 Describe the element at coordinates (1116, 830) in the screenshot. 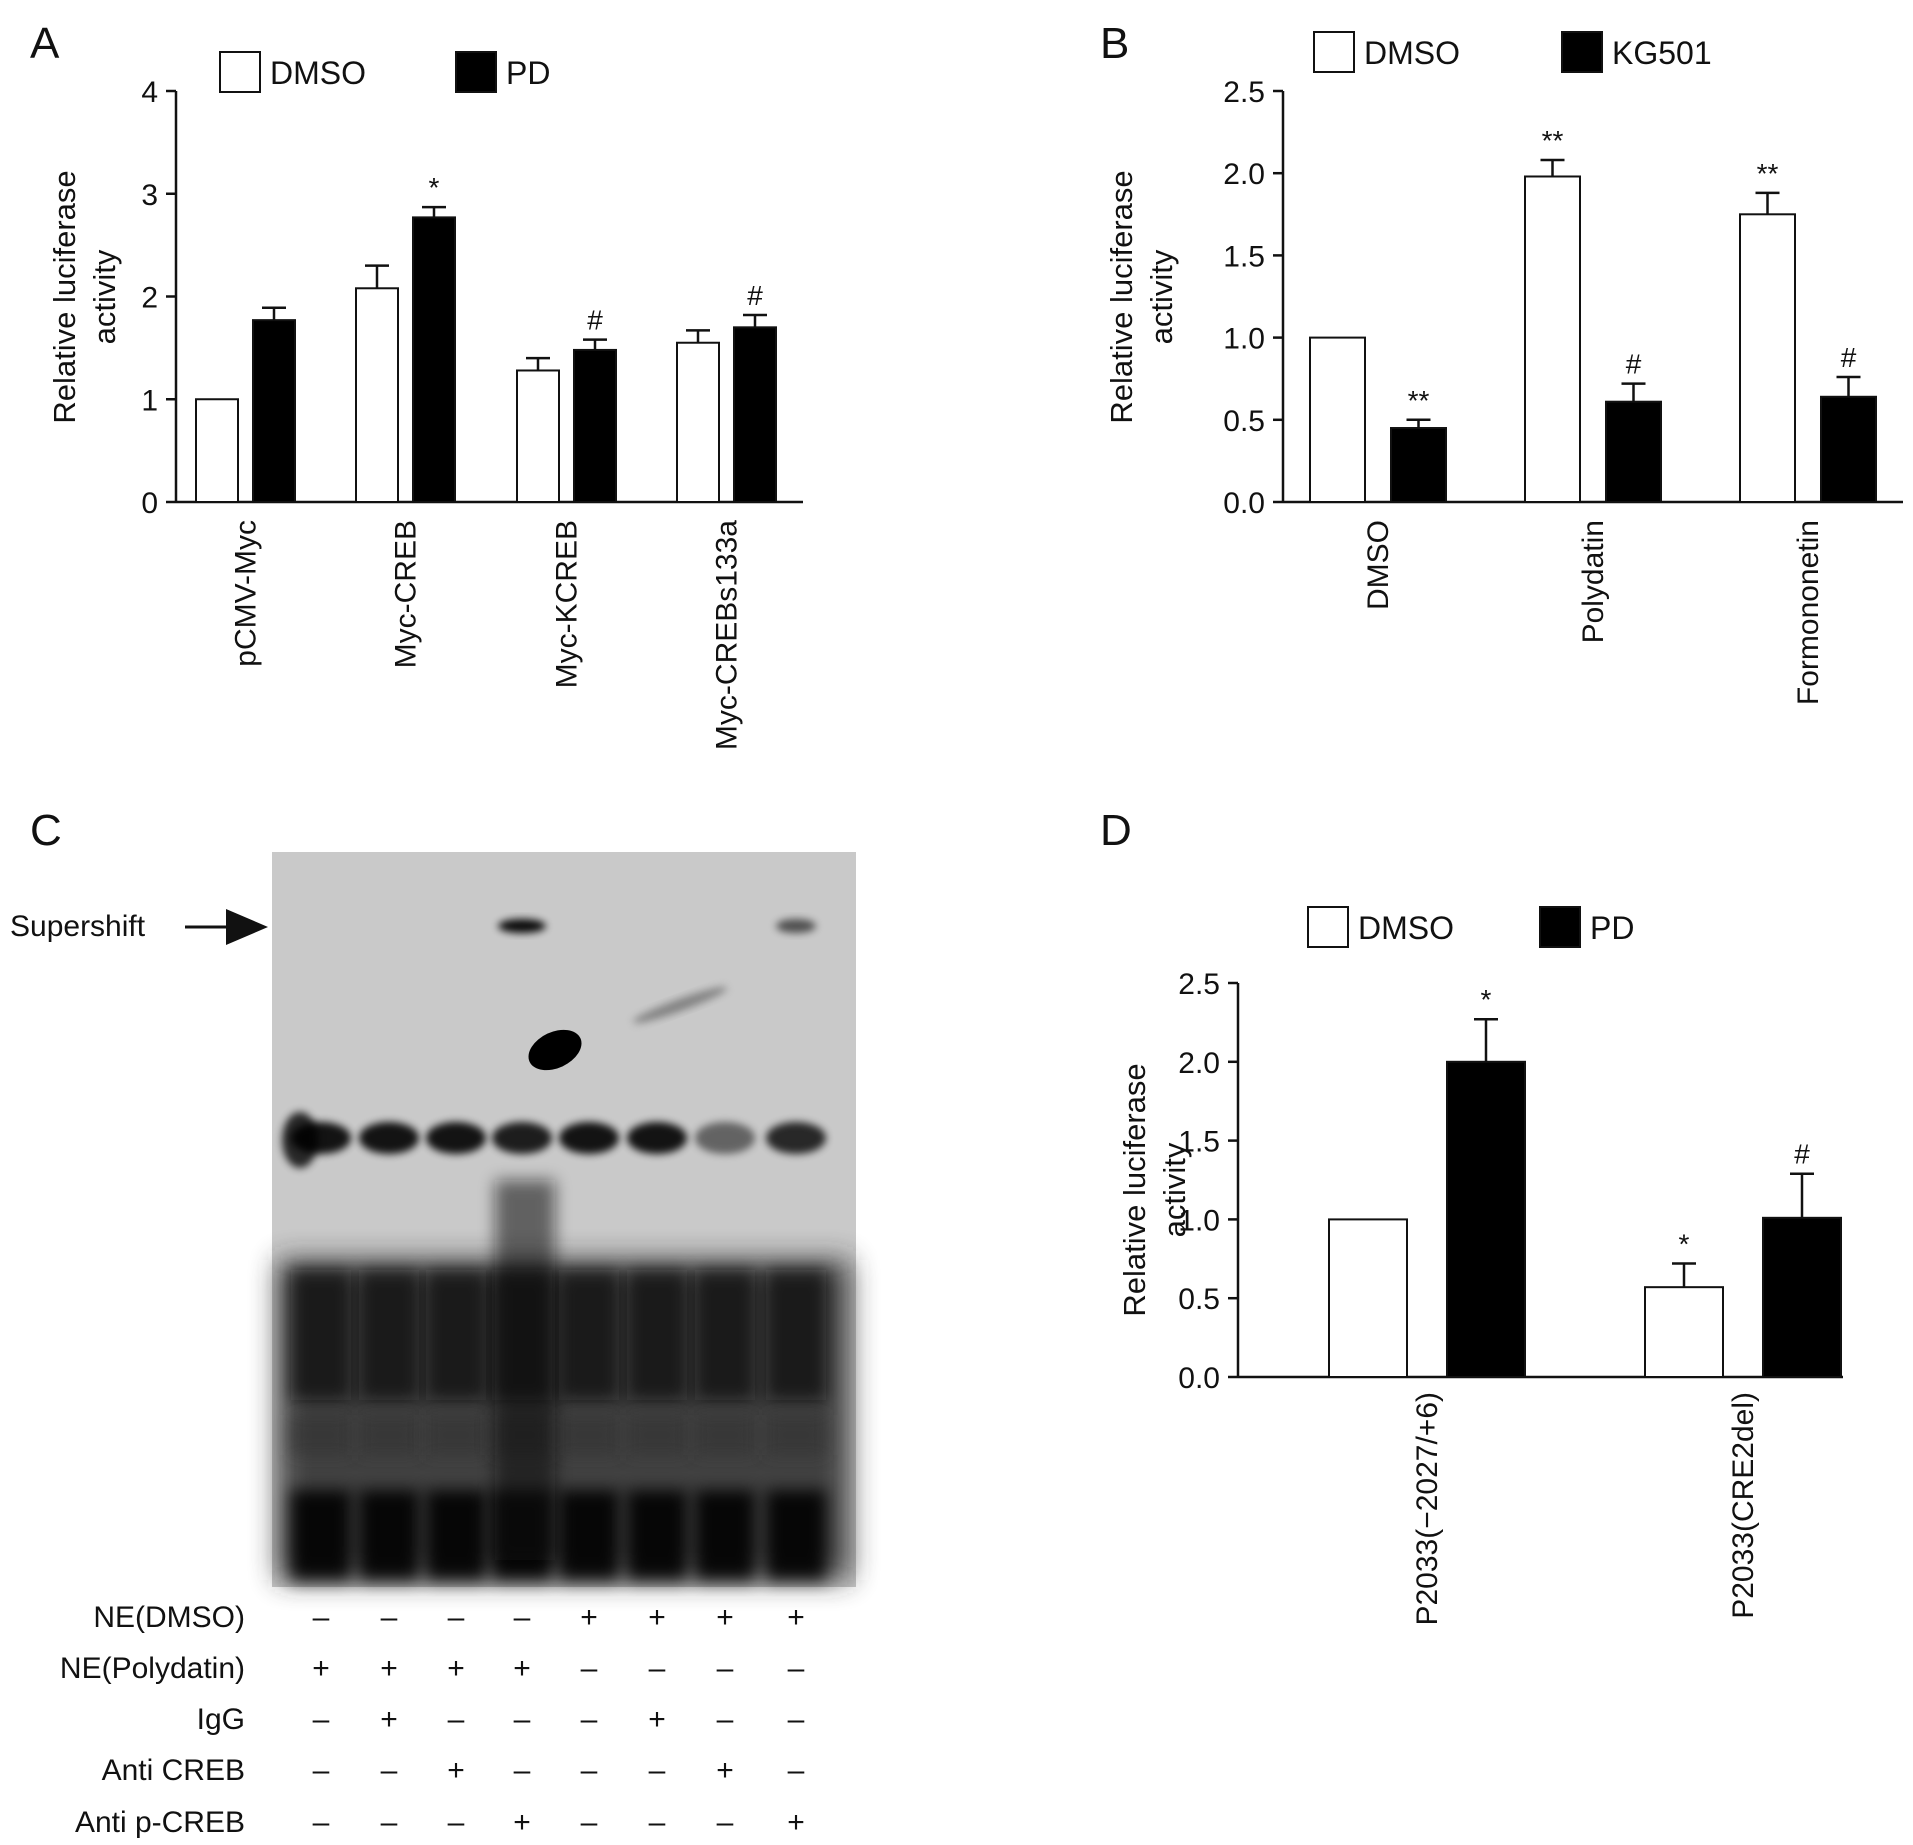

I see `panel-d-letter: D` at that location.